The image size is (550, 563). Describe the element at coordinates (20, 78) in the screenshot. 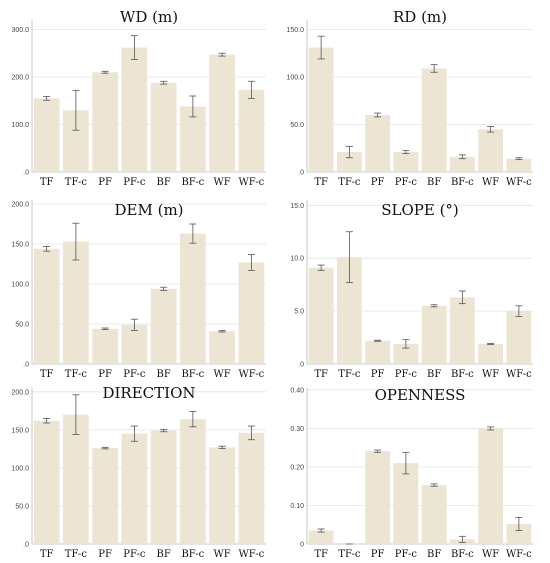

I see `y-tick-label: 200.0` at that location.